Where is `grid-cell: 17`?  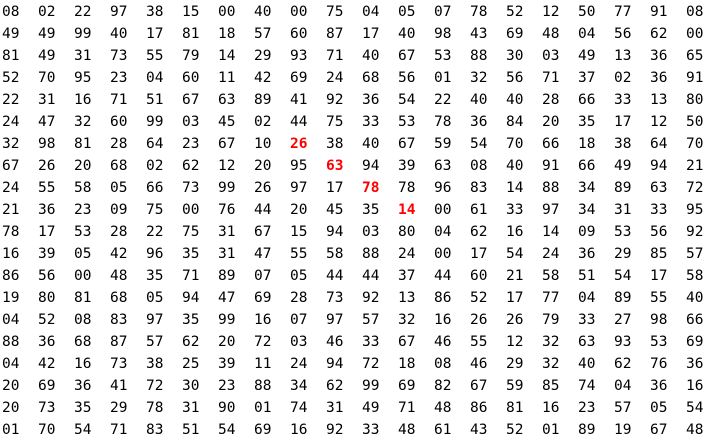
grid-cell: 17 is located at coordinates (335, 188).